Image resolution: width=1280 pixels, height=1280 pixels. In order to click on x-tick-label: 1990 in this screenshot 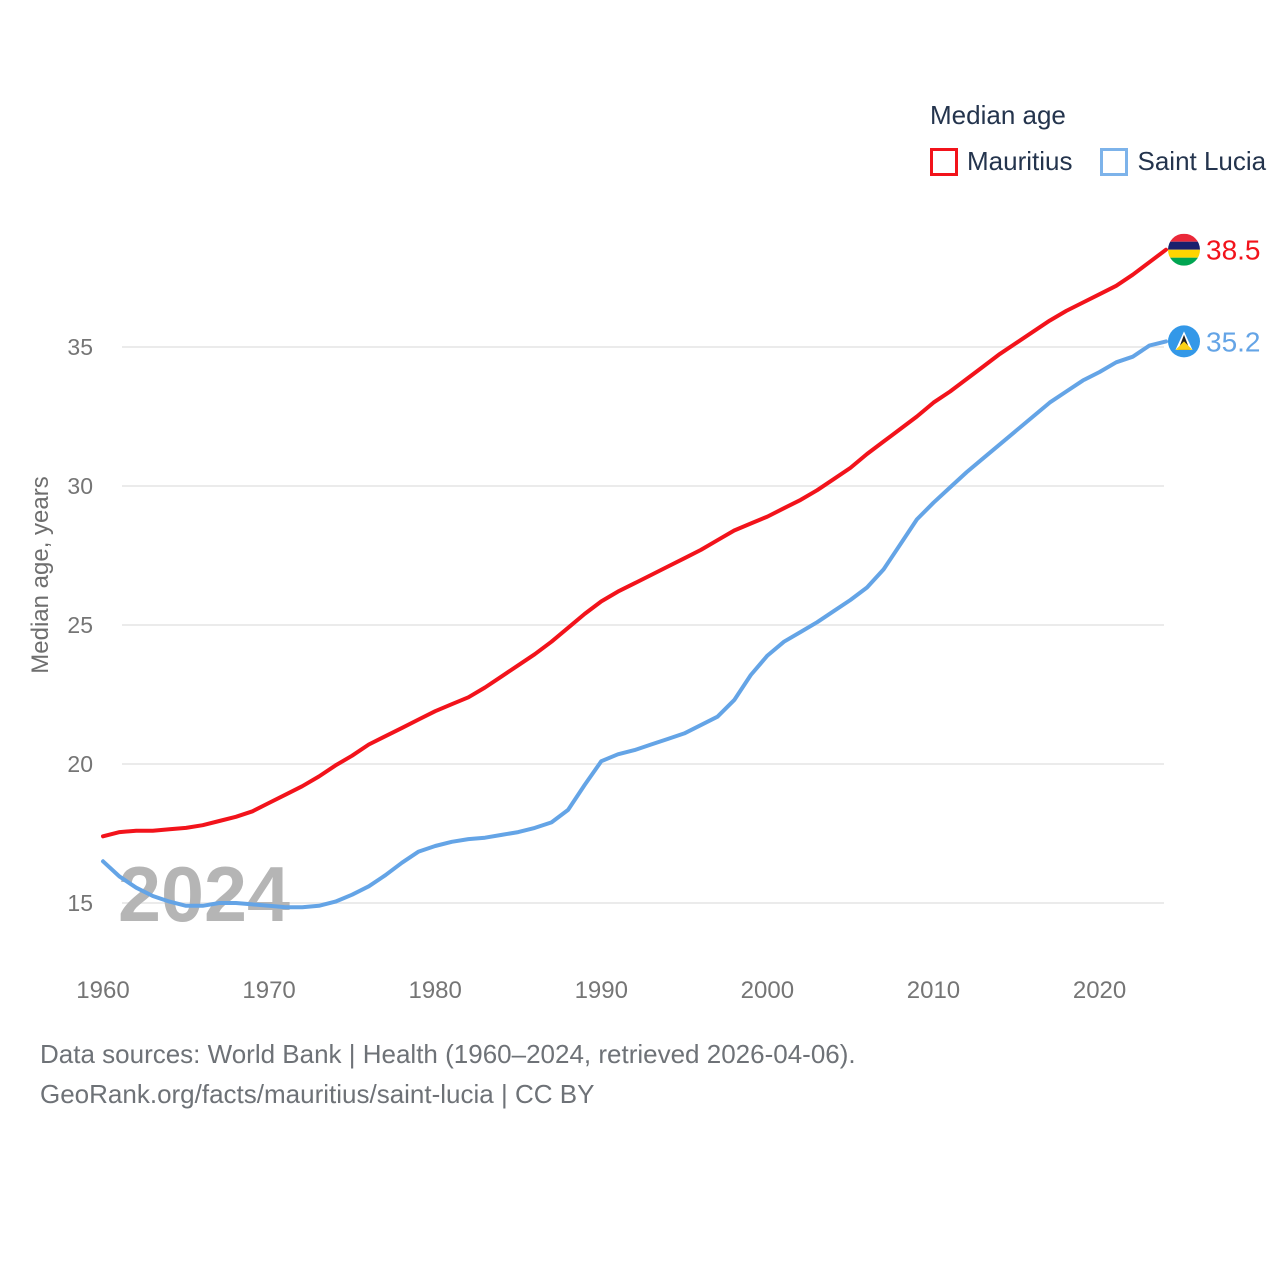, I will do `click(601, 990)`.